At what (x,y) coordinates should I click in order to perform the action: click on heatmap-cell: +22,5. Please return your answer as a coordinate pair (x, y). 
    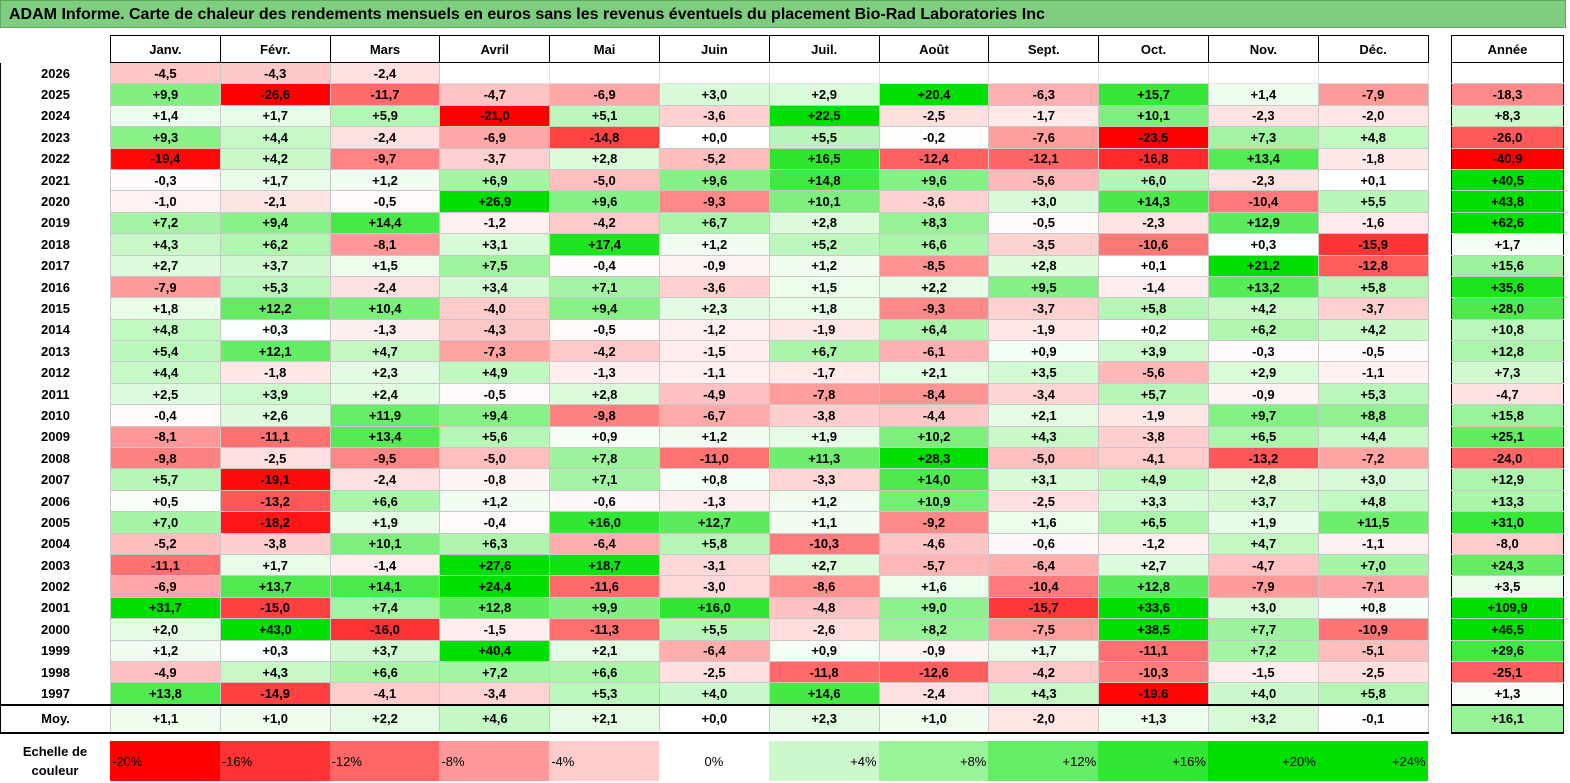
    Looking at the image, I should click on (824, 116).